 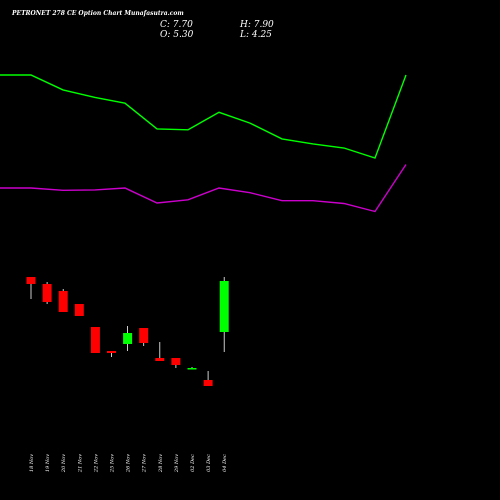 I want to click on candle-02-dec, so click(x=192, y=368).